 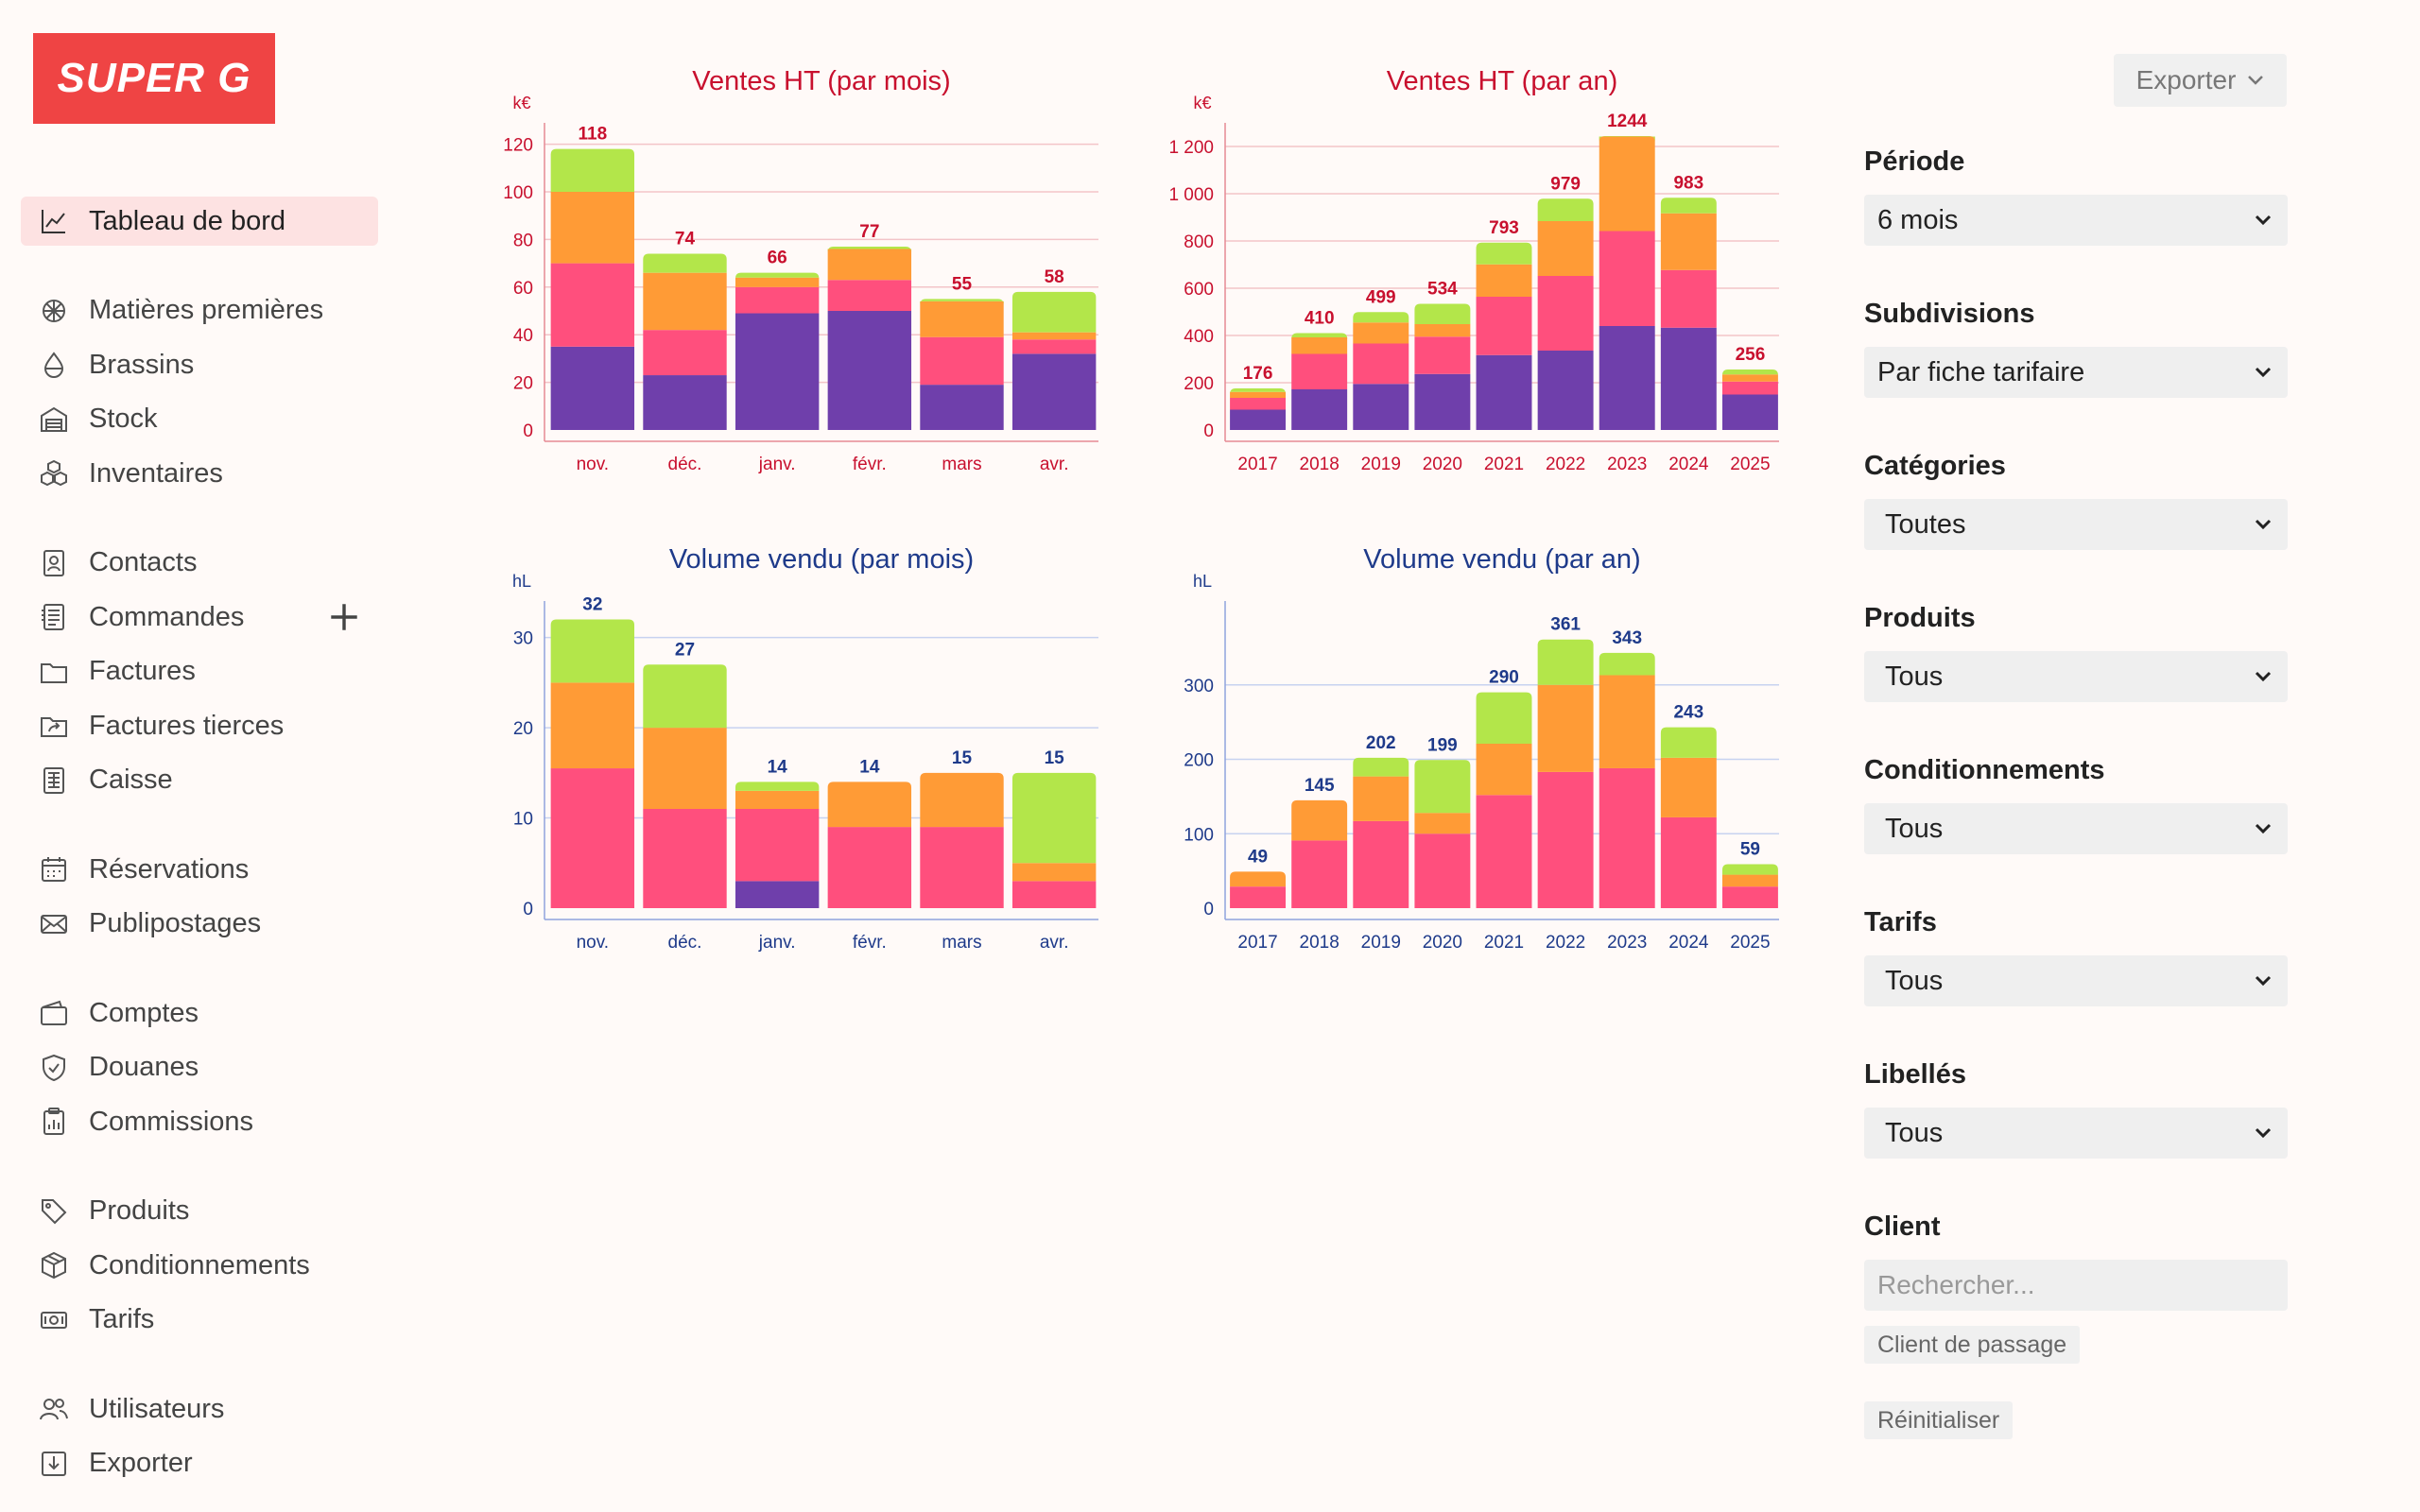 What do you see at coordinates (199, 1463) in the screenshot?
I see `sidebar-item-exporter: Exporter` at bounding box center [199, 1463].